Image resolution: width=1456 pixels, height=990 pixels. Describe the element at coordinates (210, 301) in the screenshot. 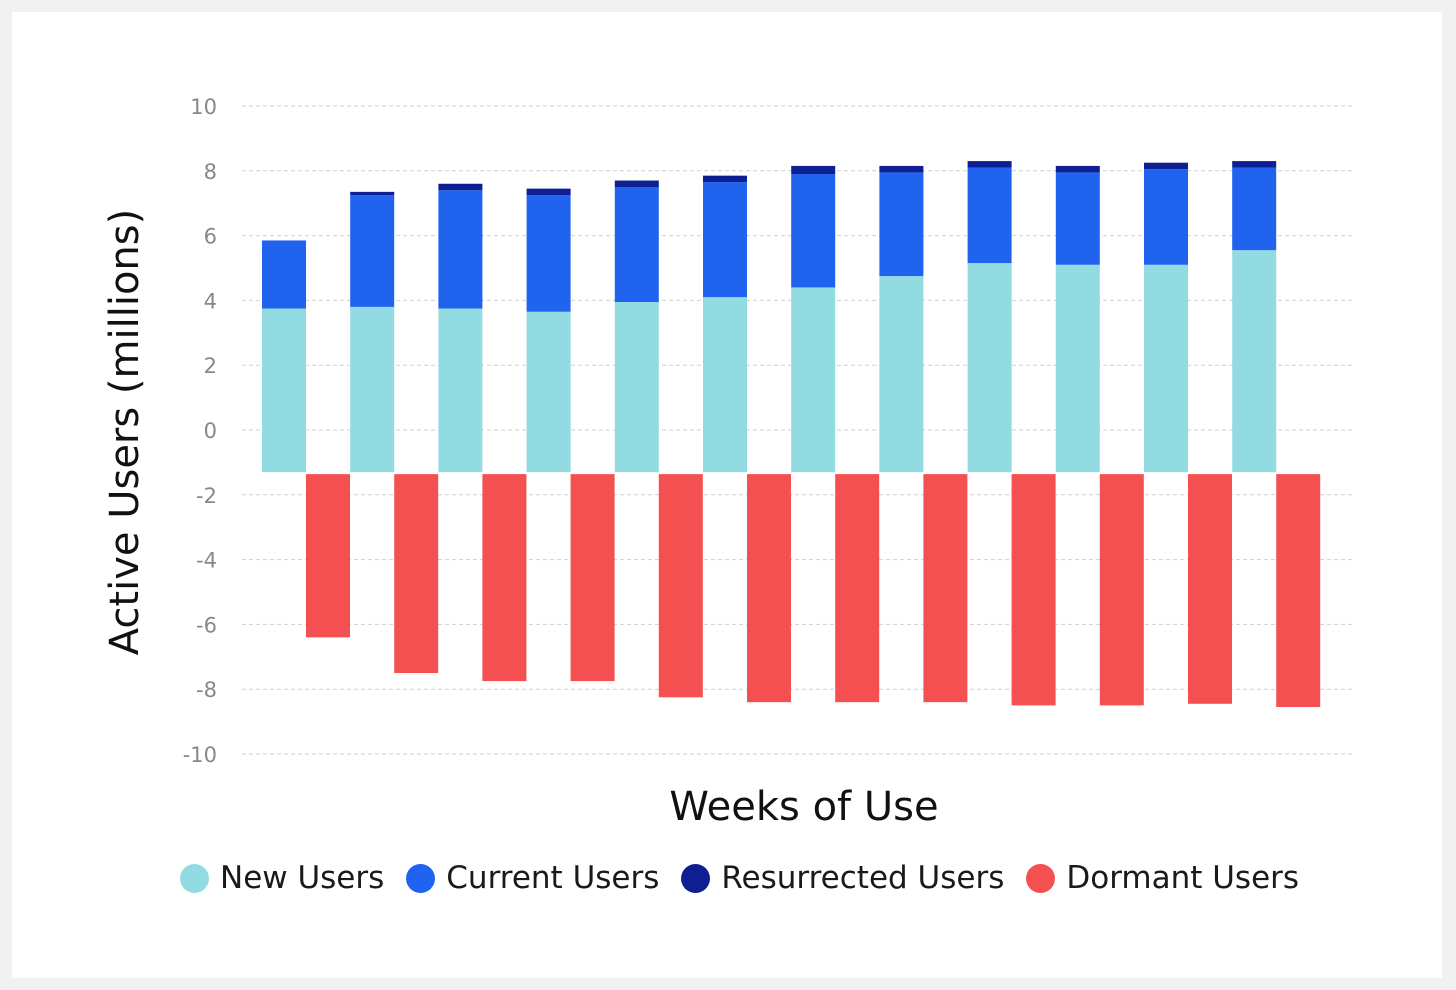

I see `y-tick-label: 4` at that location.